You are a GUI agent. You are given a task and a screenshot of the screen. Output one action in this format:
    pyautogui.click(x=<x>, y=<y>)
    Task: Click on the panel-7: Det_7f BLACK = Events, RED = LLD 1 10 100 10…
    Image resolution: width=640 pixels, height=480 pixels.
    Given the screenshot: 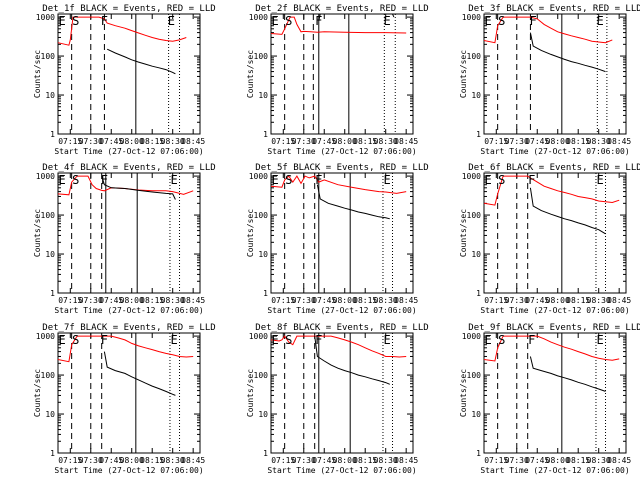 What is the action you would take?
    pyautogui.click(x=124, y=399)
    